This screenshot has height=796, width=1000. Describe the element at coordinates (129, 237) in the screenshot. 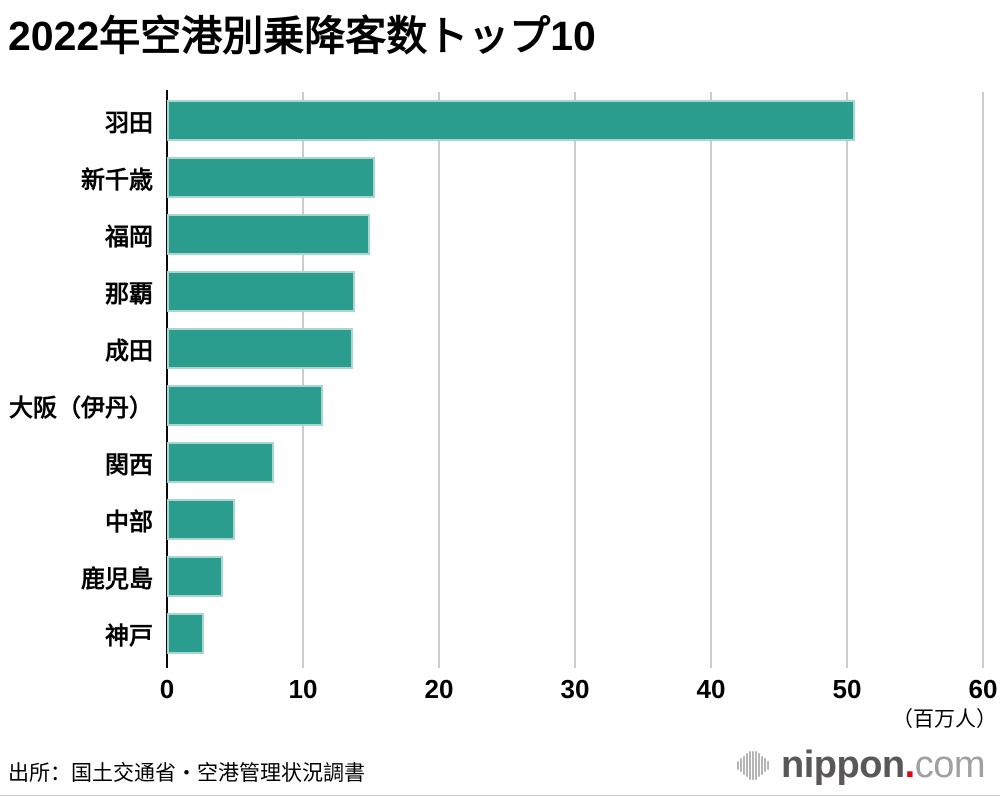

I see `category-label: 福岡` at that location.